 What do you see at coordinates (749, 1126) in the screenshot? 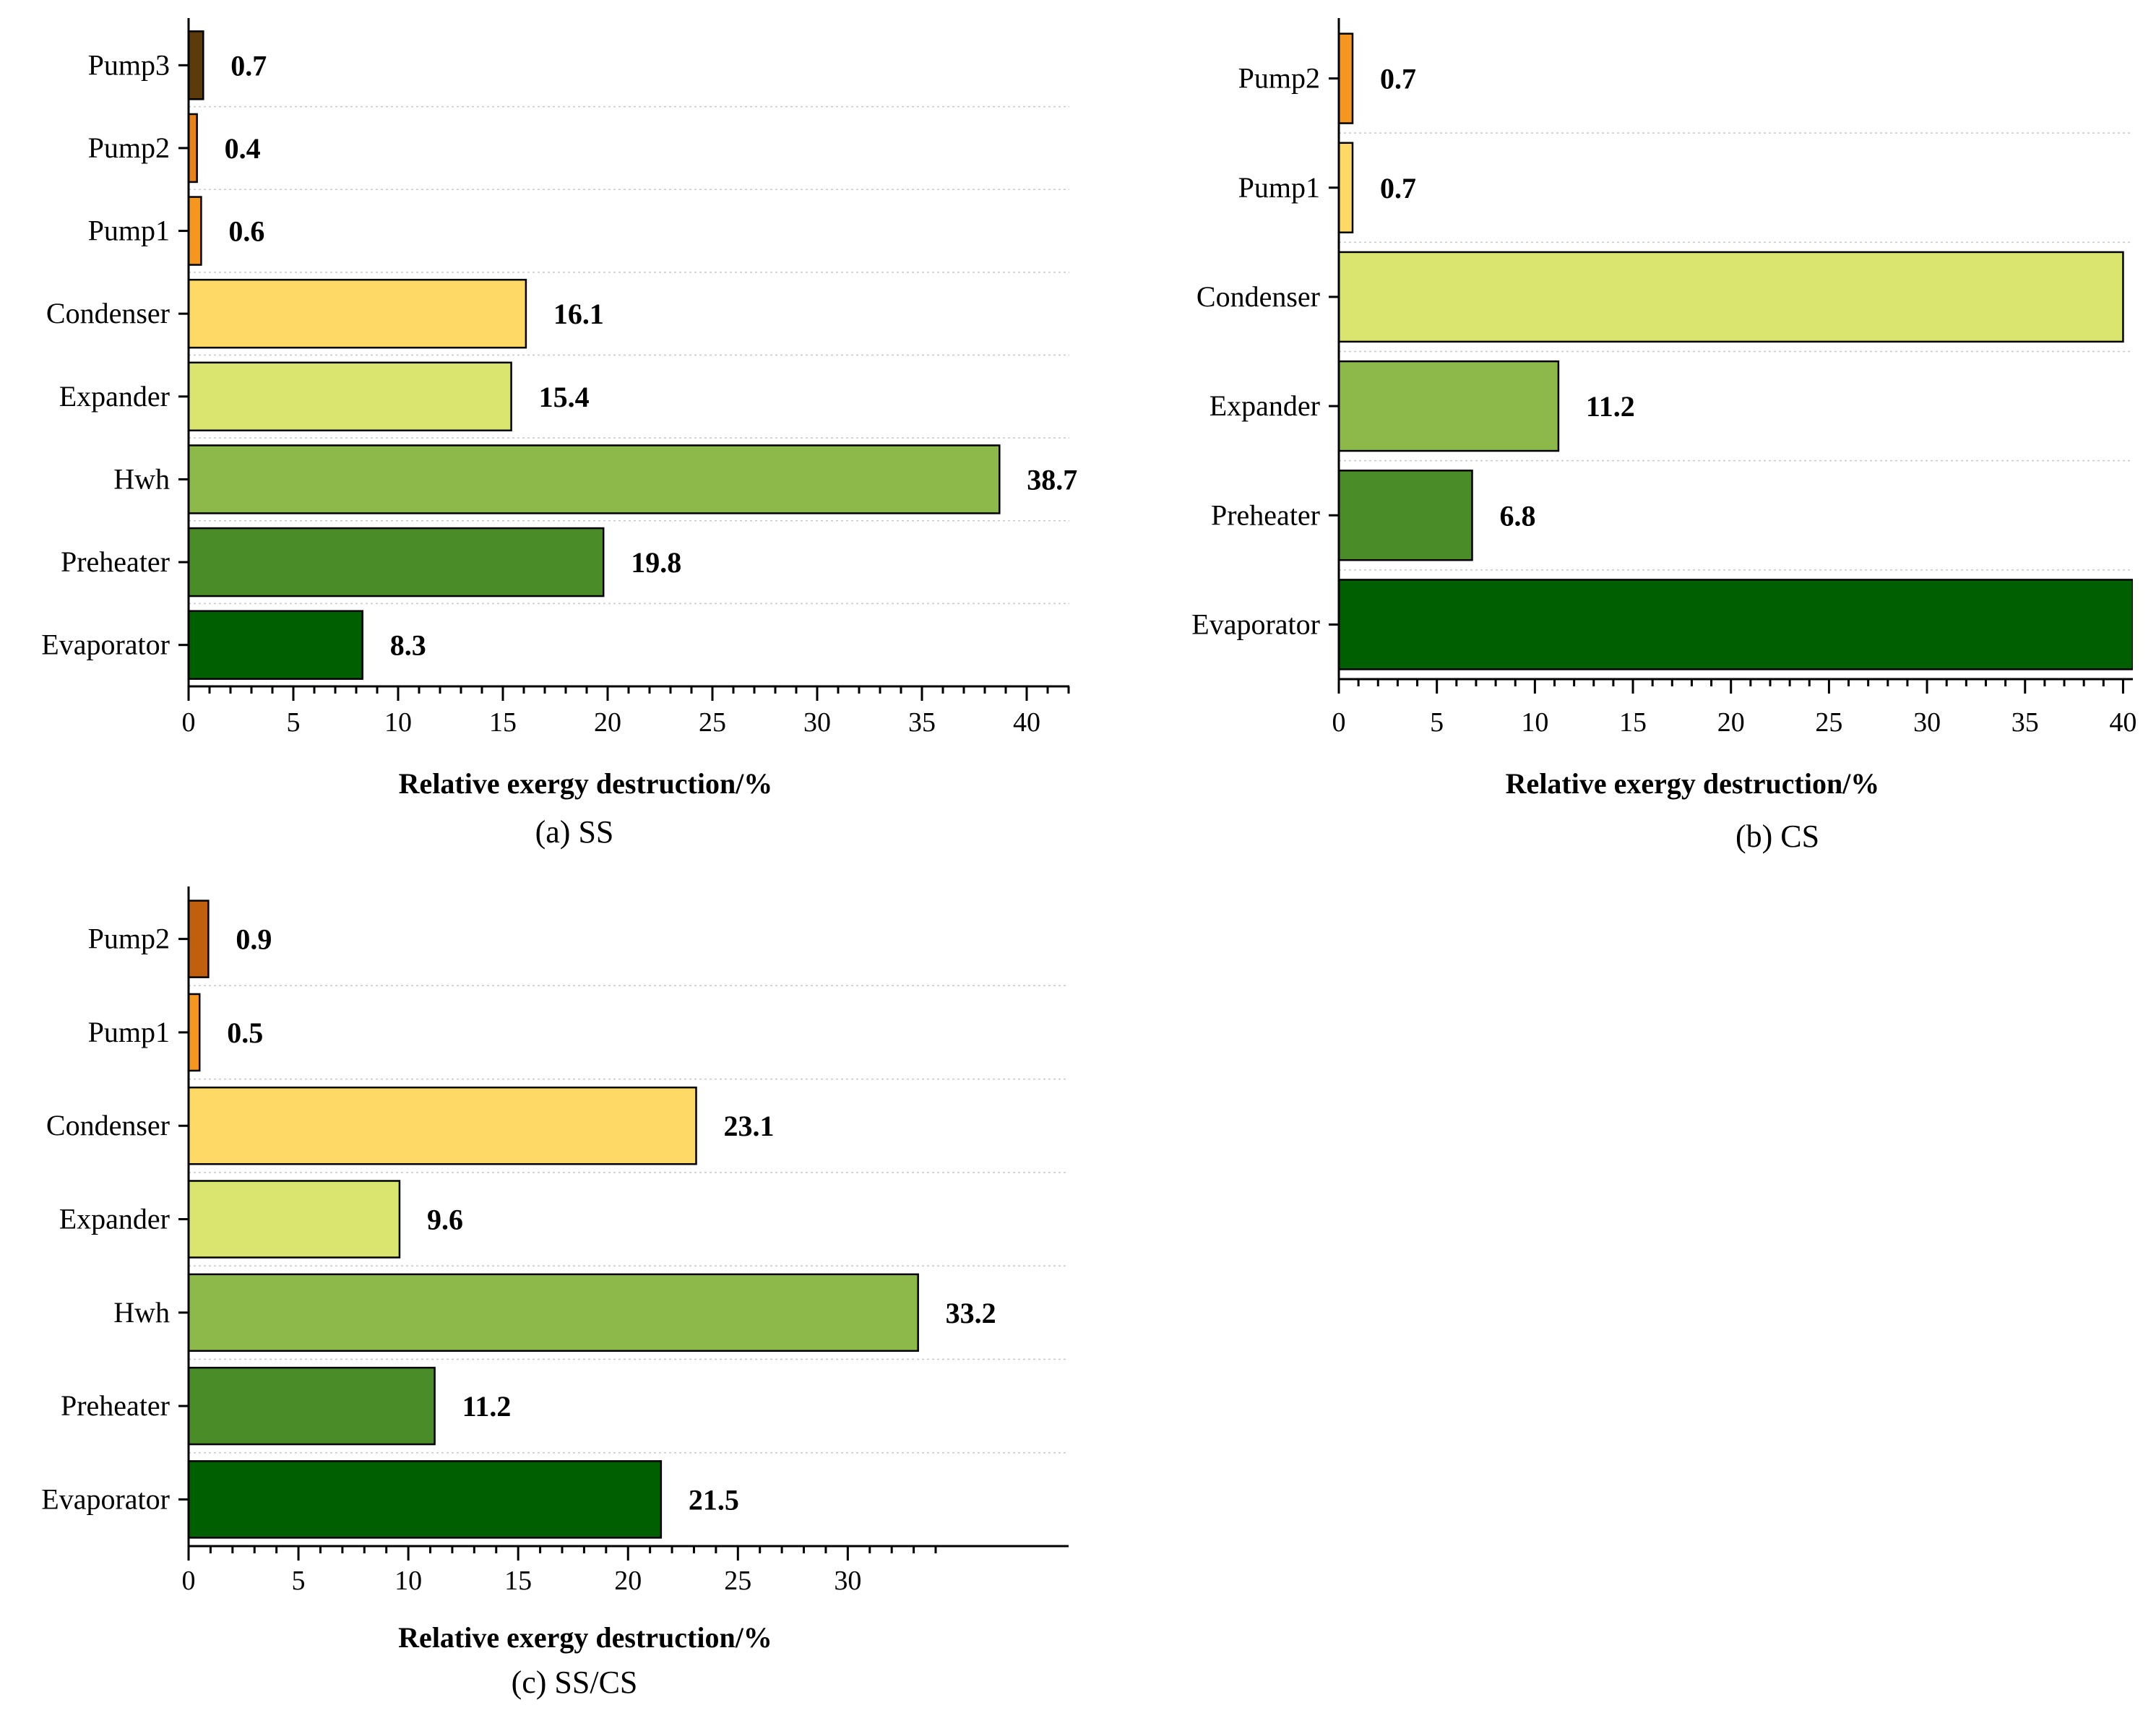
I see `value-label: 23.1` at bounding box center [749, 1126].